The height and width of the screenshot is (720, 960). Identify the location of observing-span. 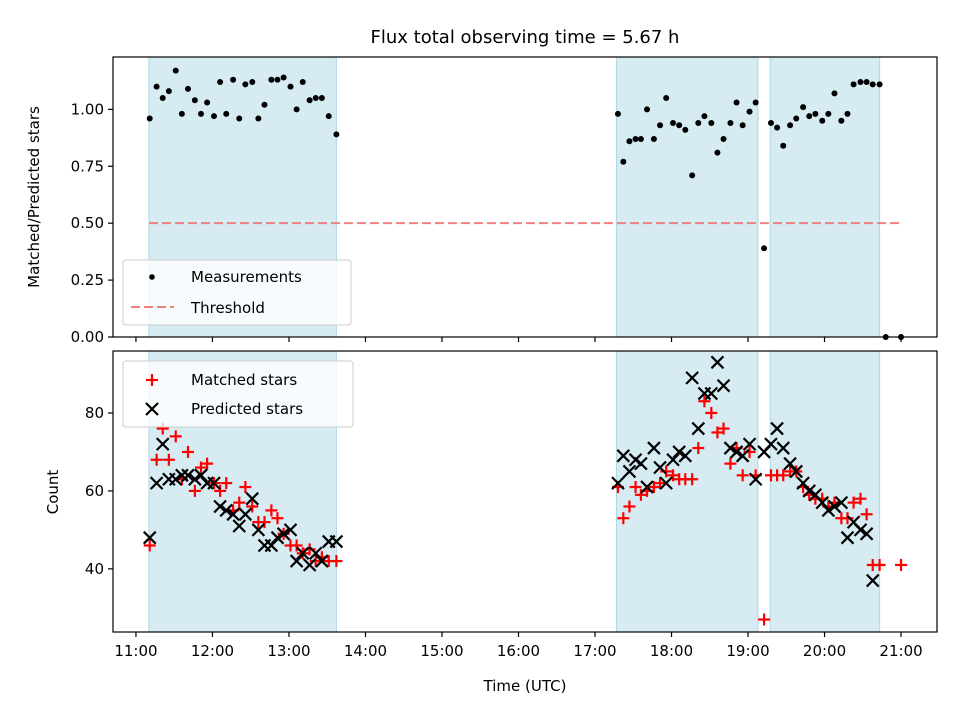
(687, 197).